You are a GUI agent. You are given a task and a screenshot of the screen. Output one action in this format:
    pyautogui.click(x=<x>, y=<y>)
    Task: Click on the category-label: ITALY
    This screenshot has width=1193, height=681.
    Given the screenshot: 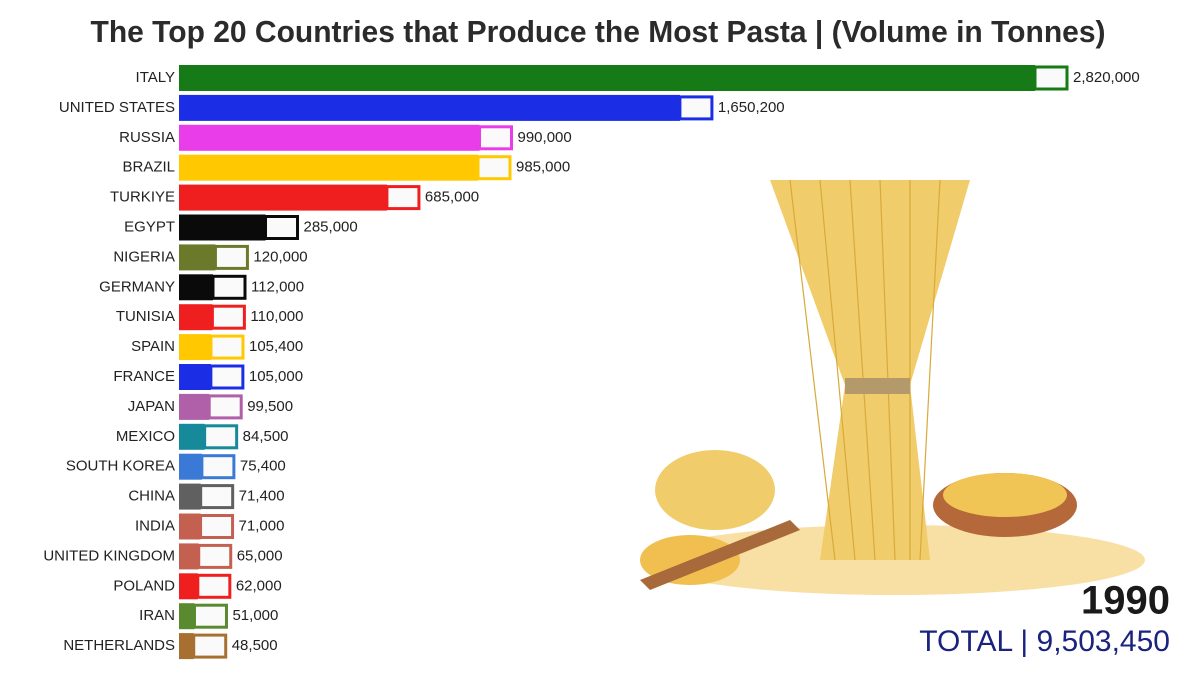 What is the action you would take?
    pyautogui.click(x=155, y=77)
    